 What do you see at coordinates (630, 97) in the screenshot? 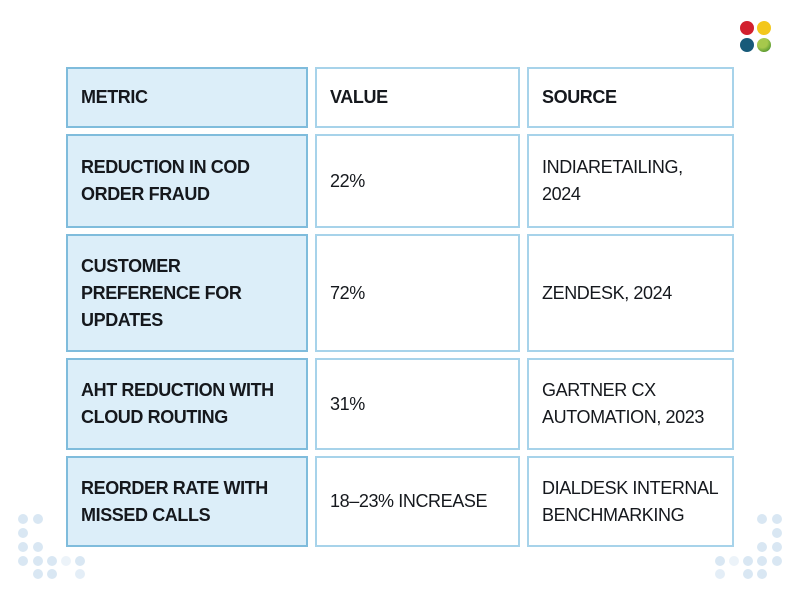
I see `col-header-source: SOURCE` at bounding box center [630, 97].